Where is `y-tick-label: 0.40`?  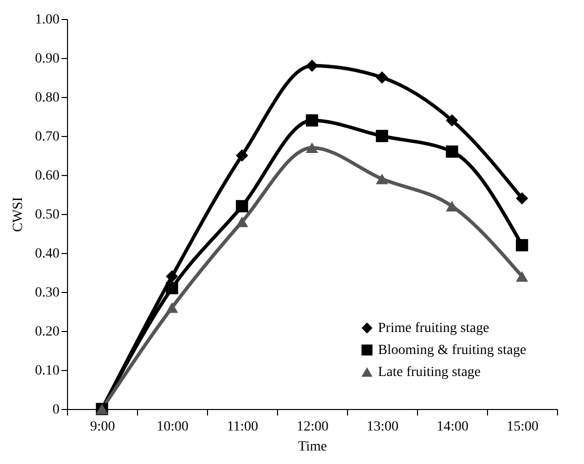 y-tick-label: 0.40 is located at coordinates (47, 254).